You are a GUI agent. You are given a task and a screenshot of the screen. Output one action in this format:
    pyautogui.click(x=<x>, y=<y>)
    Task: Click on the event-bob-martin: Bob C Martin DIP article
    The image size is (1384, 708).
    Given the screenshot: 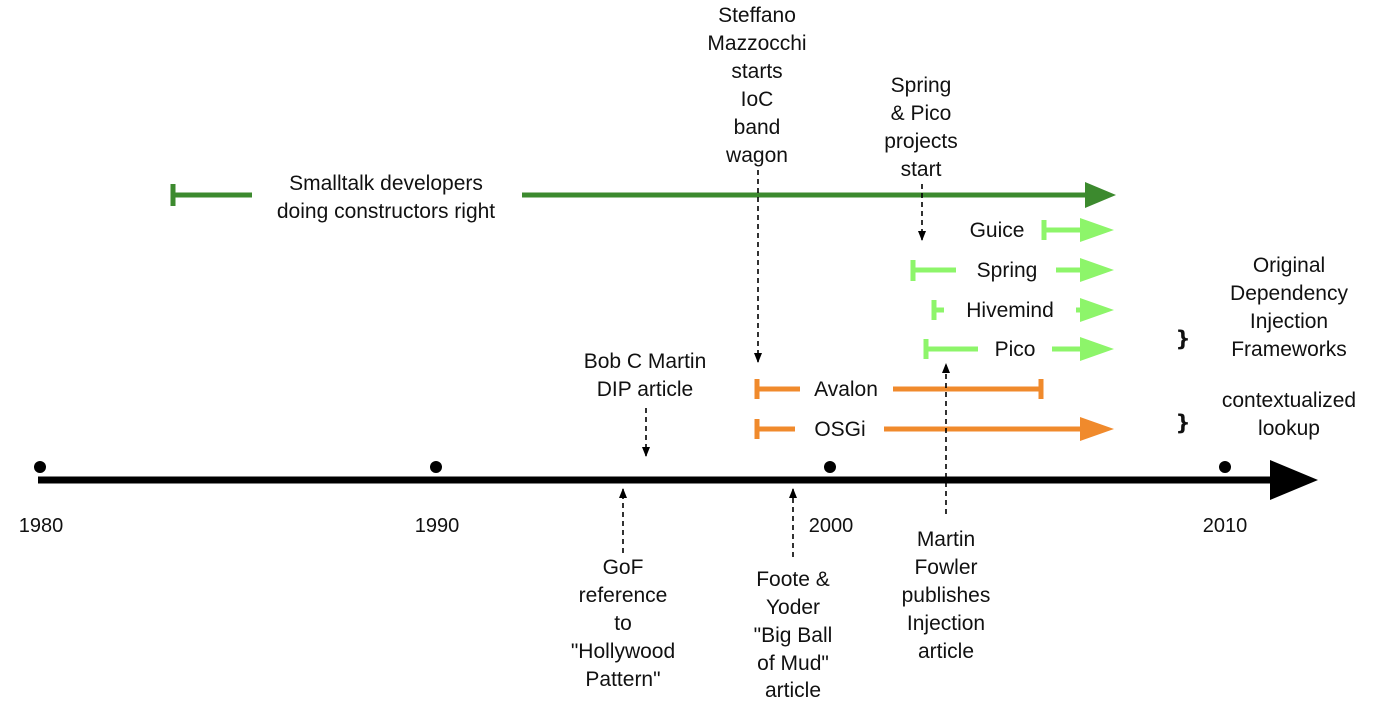 What is the action you would take?
    pyautogui.click(x=645, y=403)
    